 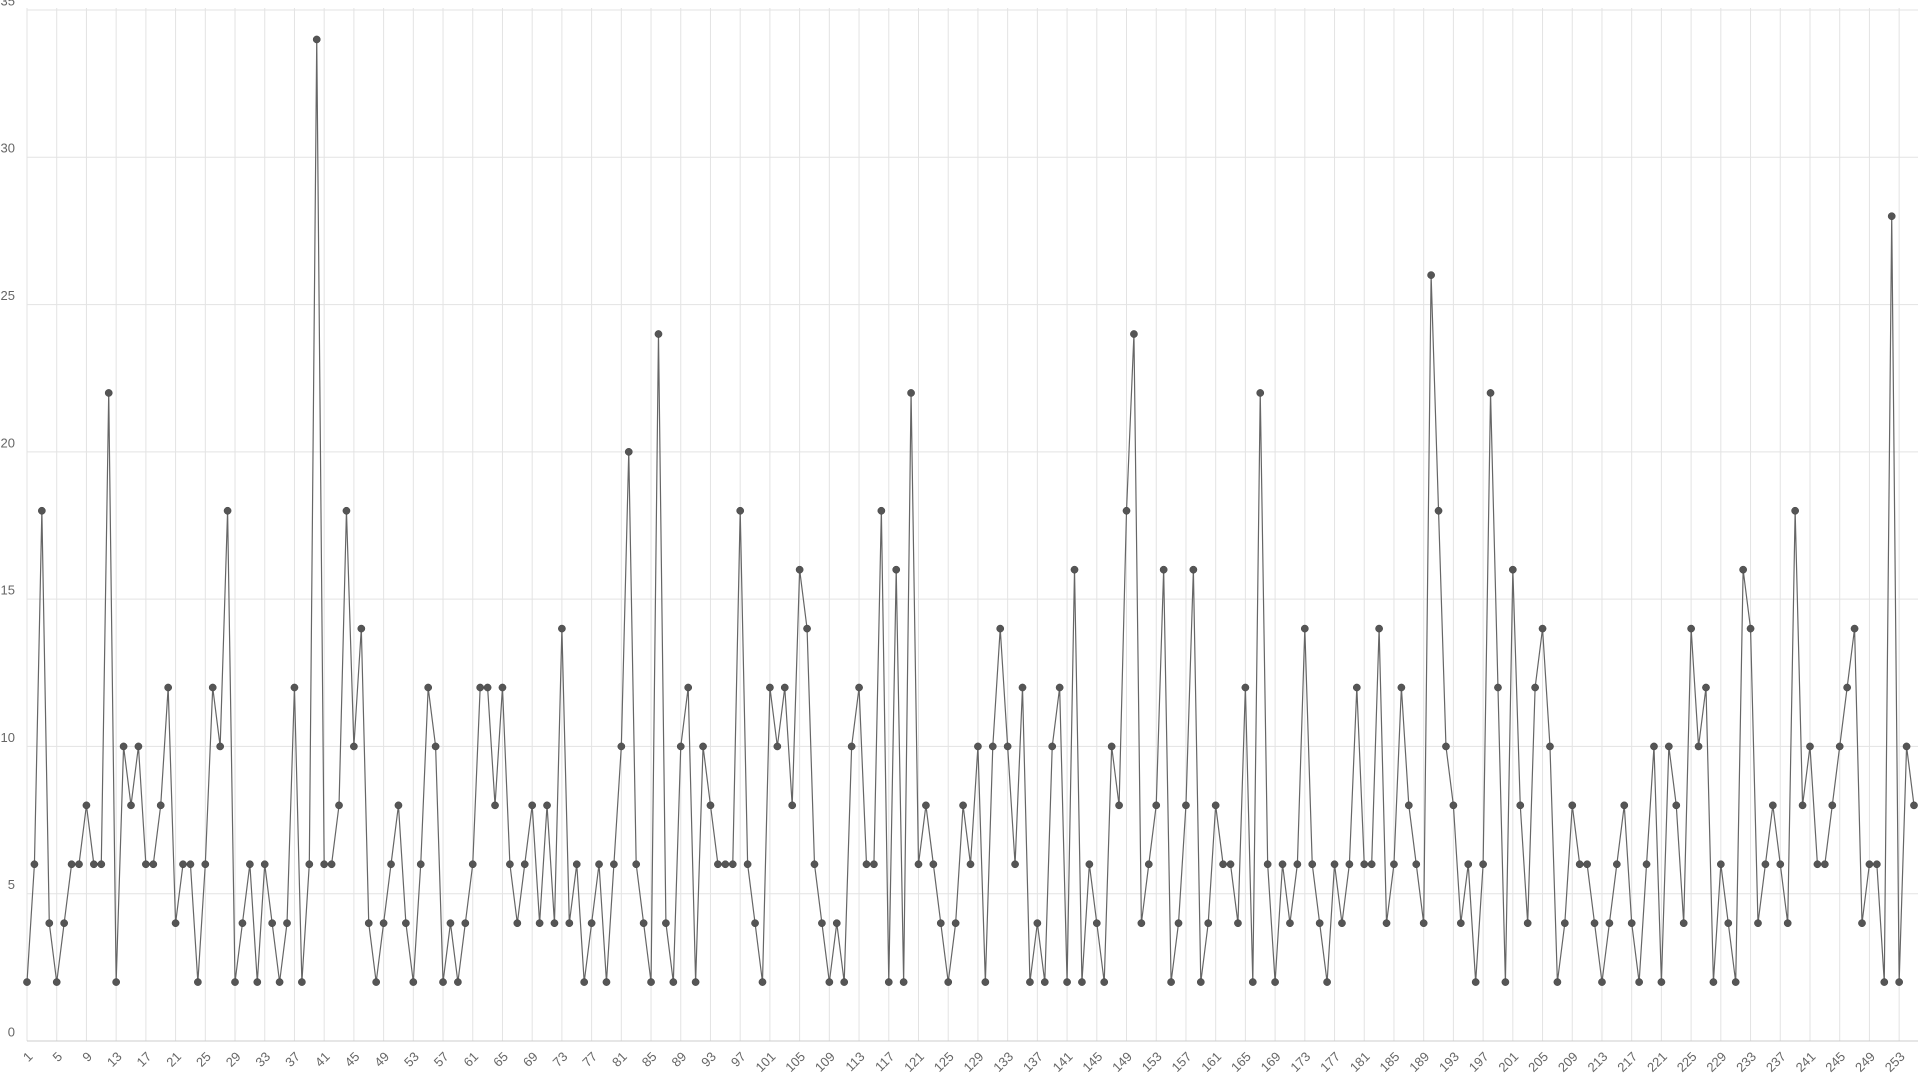 I want to click on x-tick-label: 81, so click(x=619, y=1059).